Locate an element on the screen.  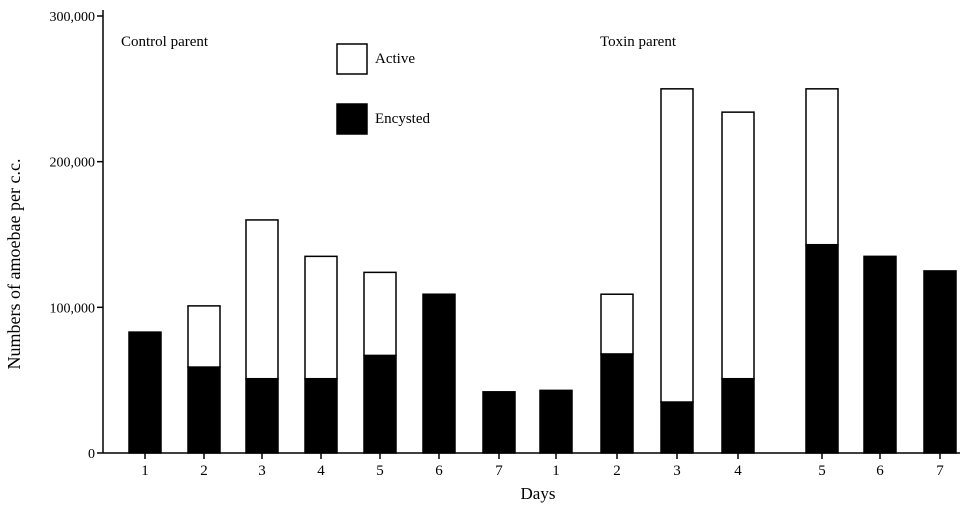
y-tick-label: 0 is located at coordinates (91, 454).